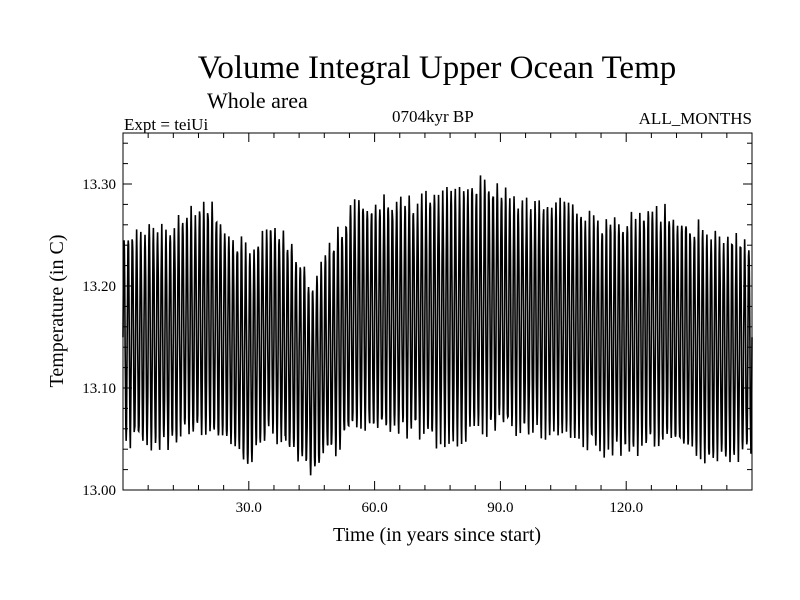 The height and width of the screenshot is (600, 800). I want to click on x-tick-label: 60.0, so click(374, 508).